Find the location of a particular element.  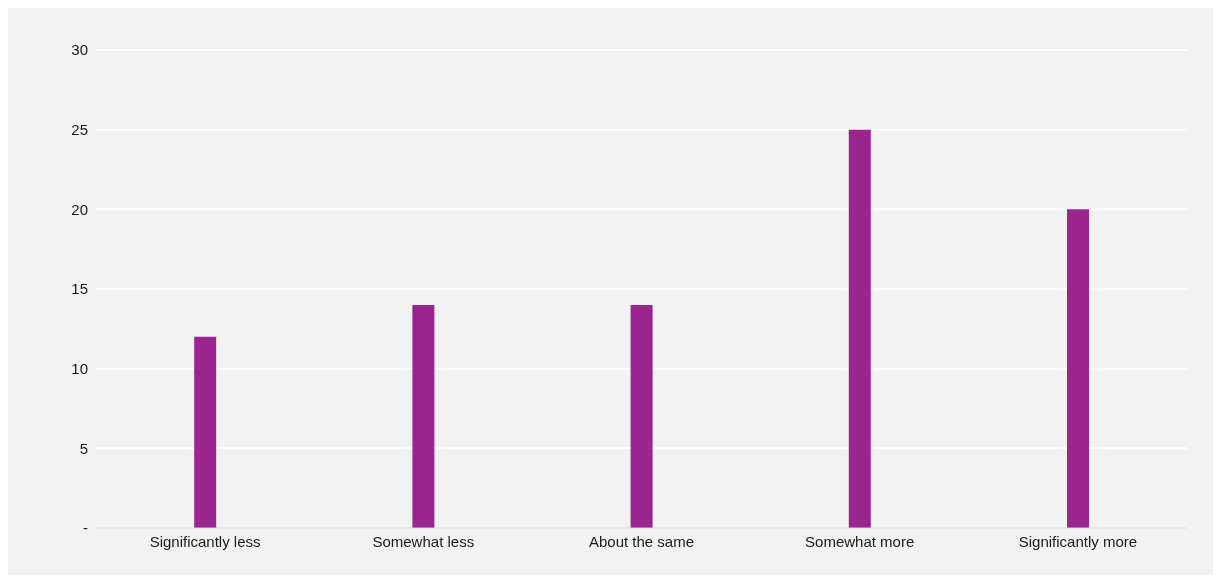

y-tick-label: 10 is located at coordinates (79, 368).